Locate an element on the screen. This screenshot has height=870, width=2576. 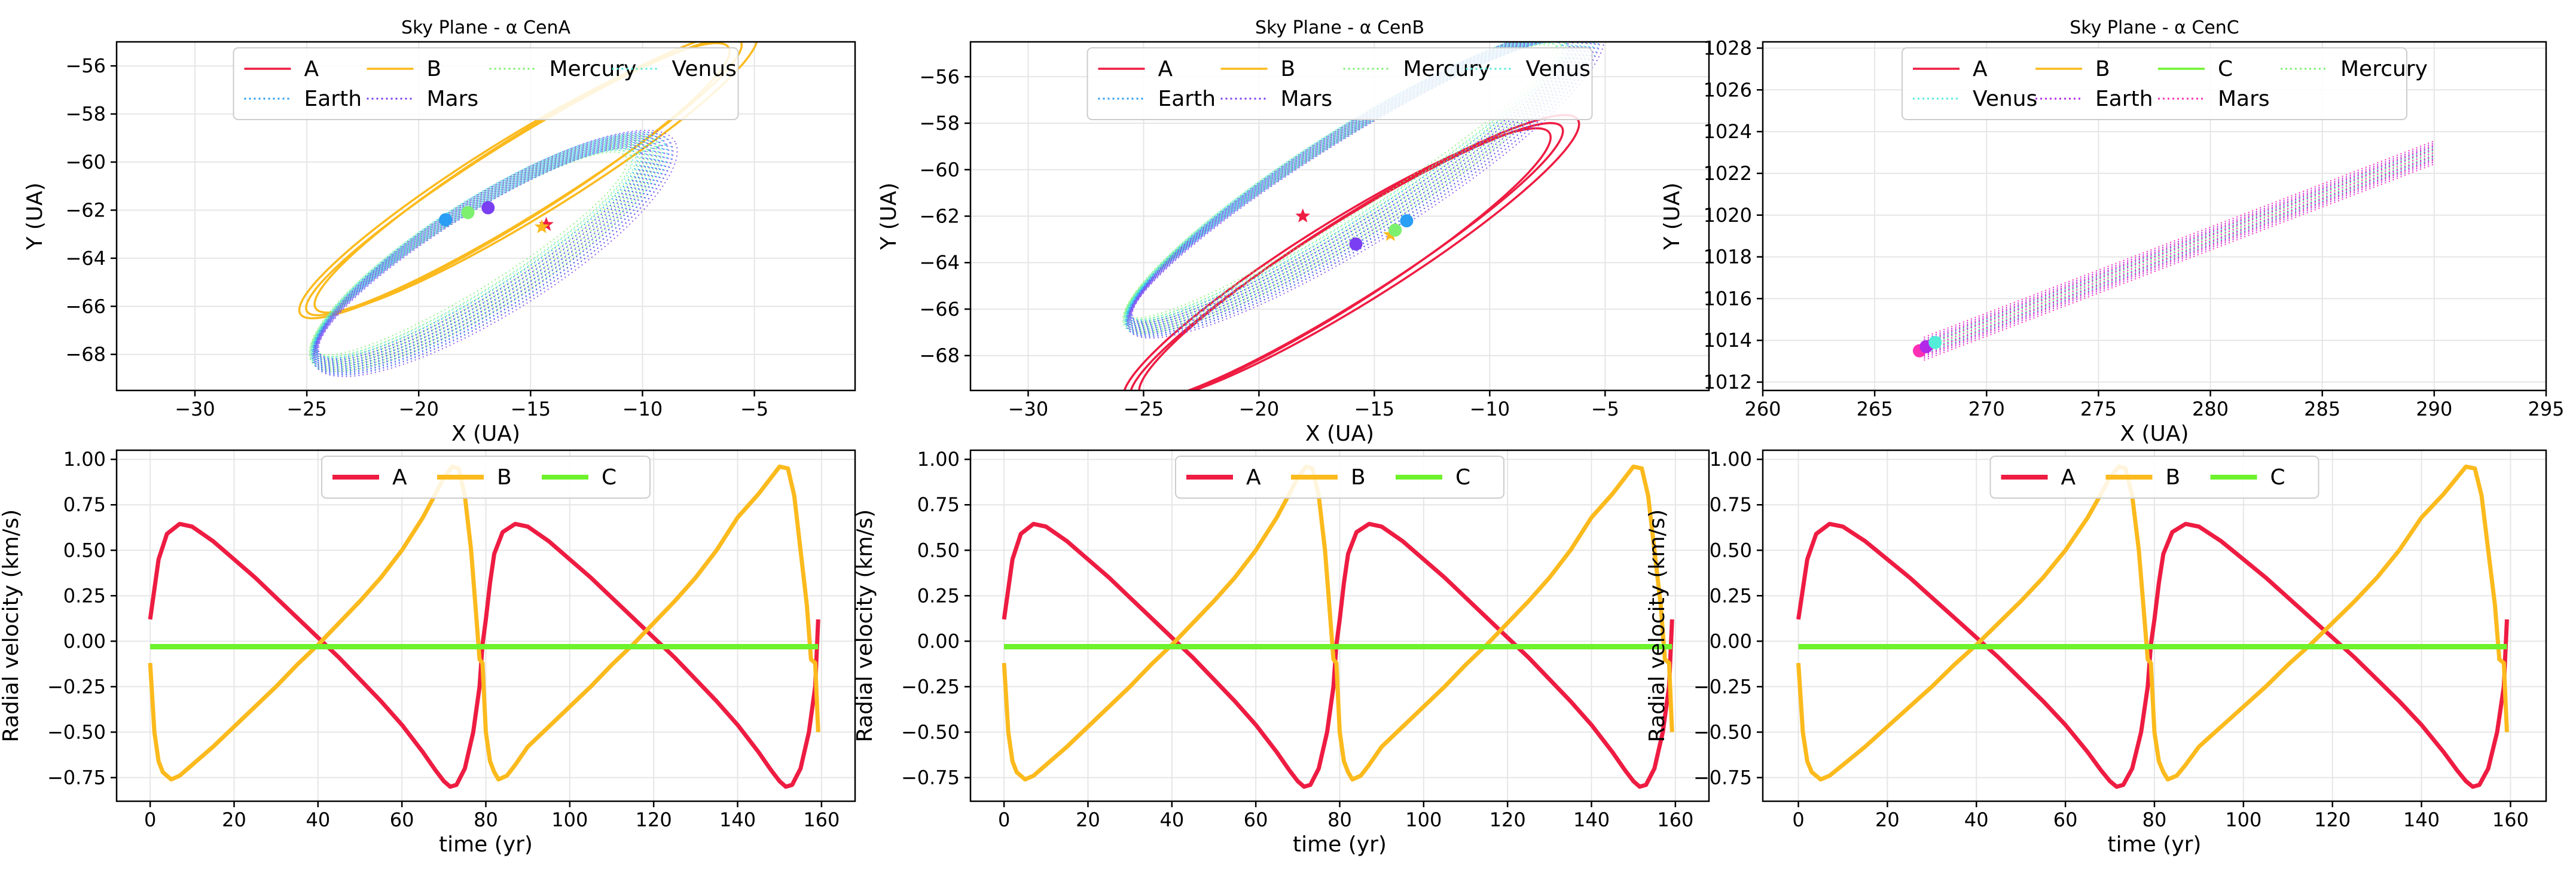
x-tick-label: 0 is located at coordinates (1798, 819).